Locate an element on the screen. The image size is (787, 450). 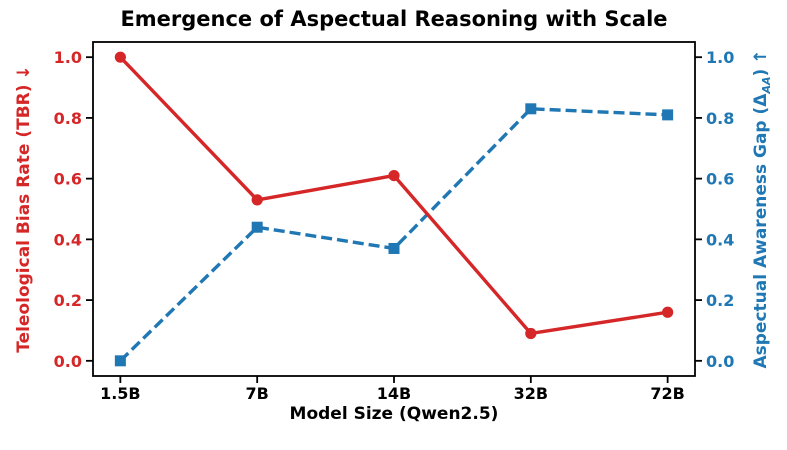
right-y-tick-label: 1.0 is located at coordinates (720, 57).